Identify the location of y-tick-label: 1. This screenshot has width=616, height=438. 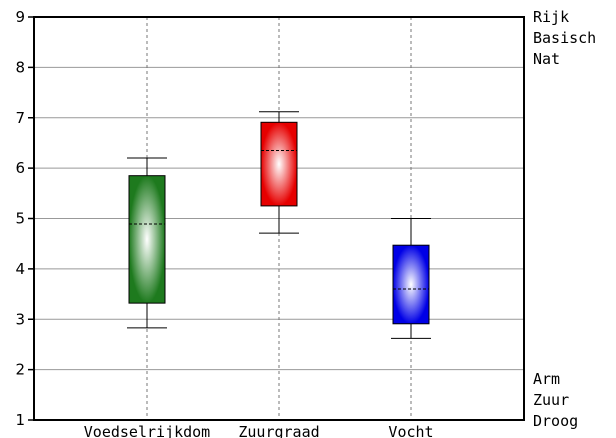
(20, 420).